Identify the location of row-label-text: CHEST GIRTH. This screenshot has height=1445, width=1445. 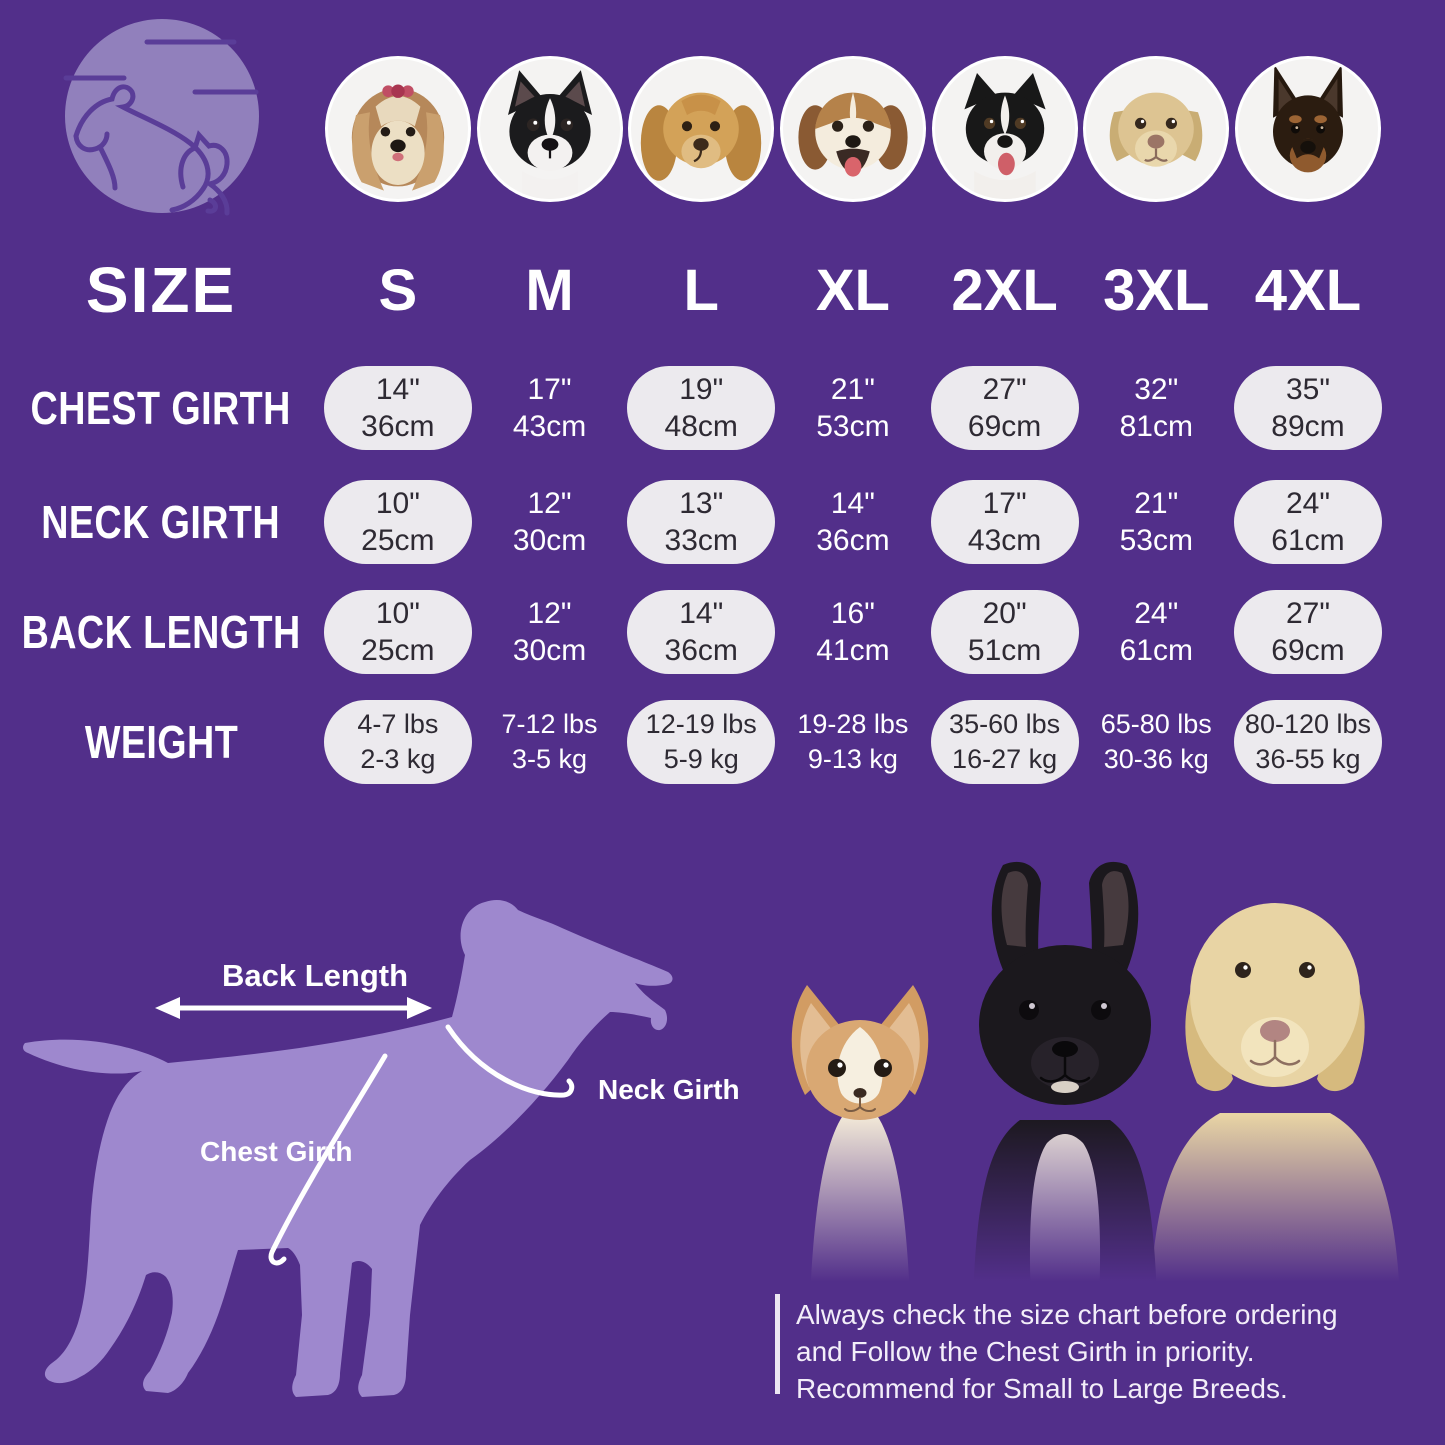
(161, 408).